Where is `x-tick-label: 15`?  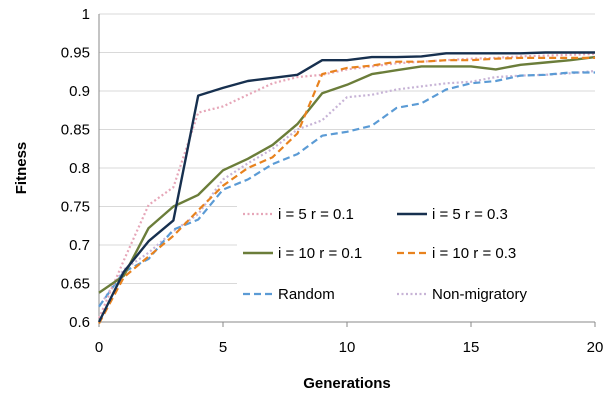
x-tick-label: 15 is located at coordinates (471, 347).